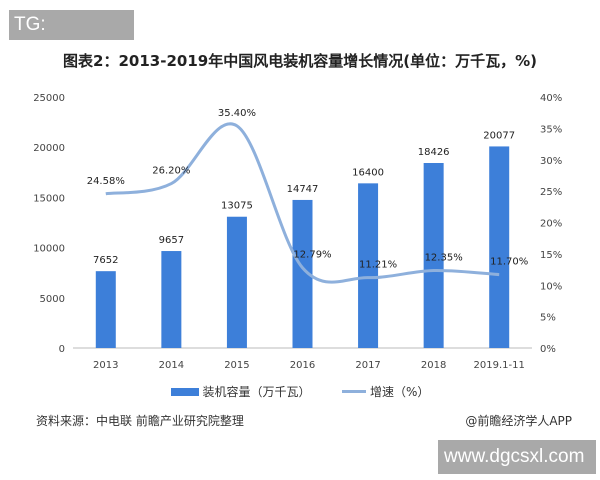  Describe the element at coordinates (499, 135) in the screenshot. I see `bar-label: 20077` at that location.